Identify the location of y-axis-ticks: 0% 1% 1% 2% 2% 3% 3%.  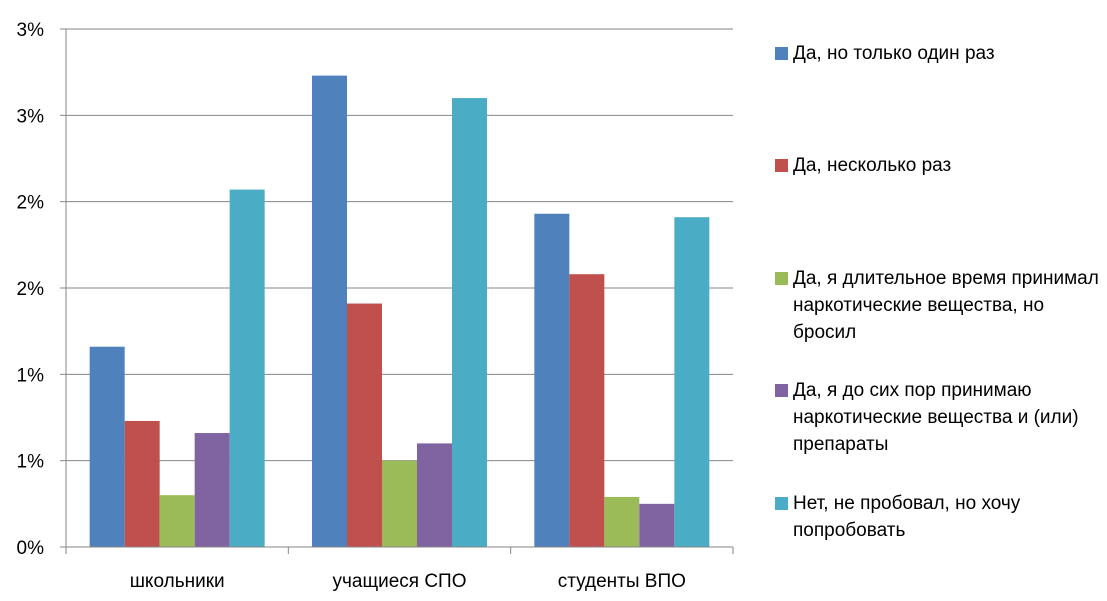
(31, 289).